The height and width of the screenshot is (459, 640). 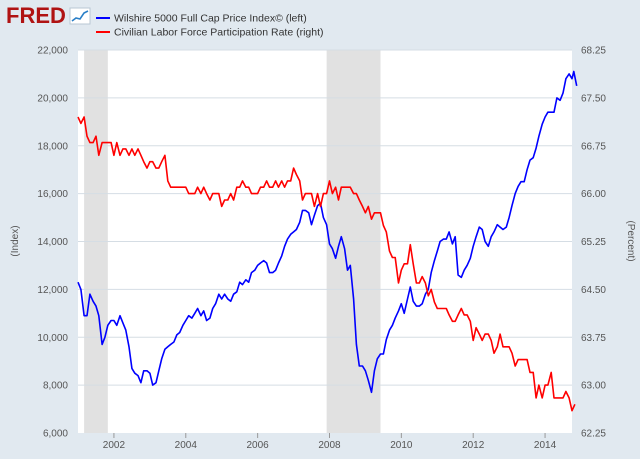 What do you see at coordinates (593, 338) in the screenshot?
I see `right-tick-label: 63.75` at bounding box center [593, 338].